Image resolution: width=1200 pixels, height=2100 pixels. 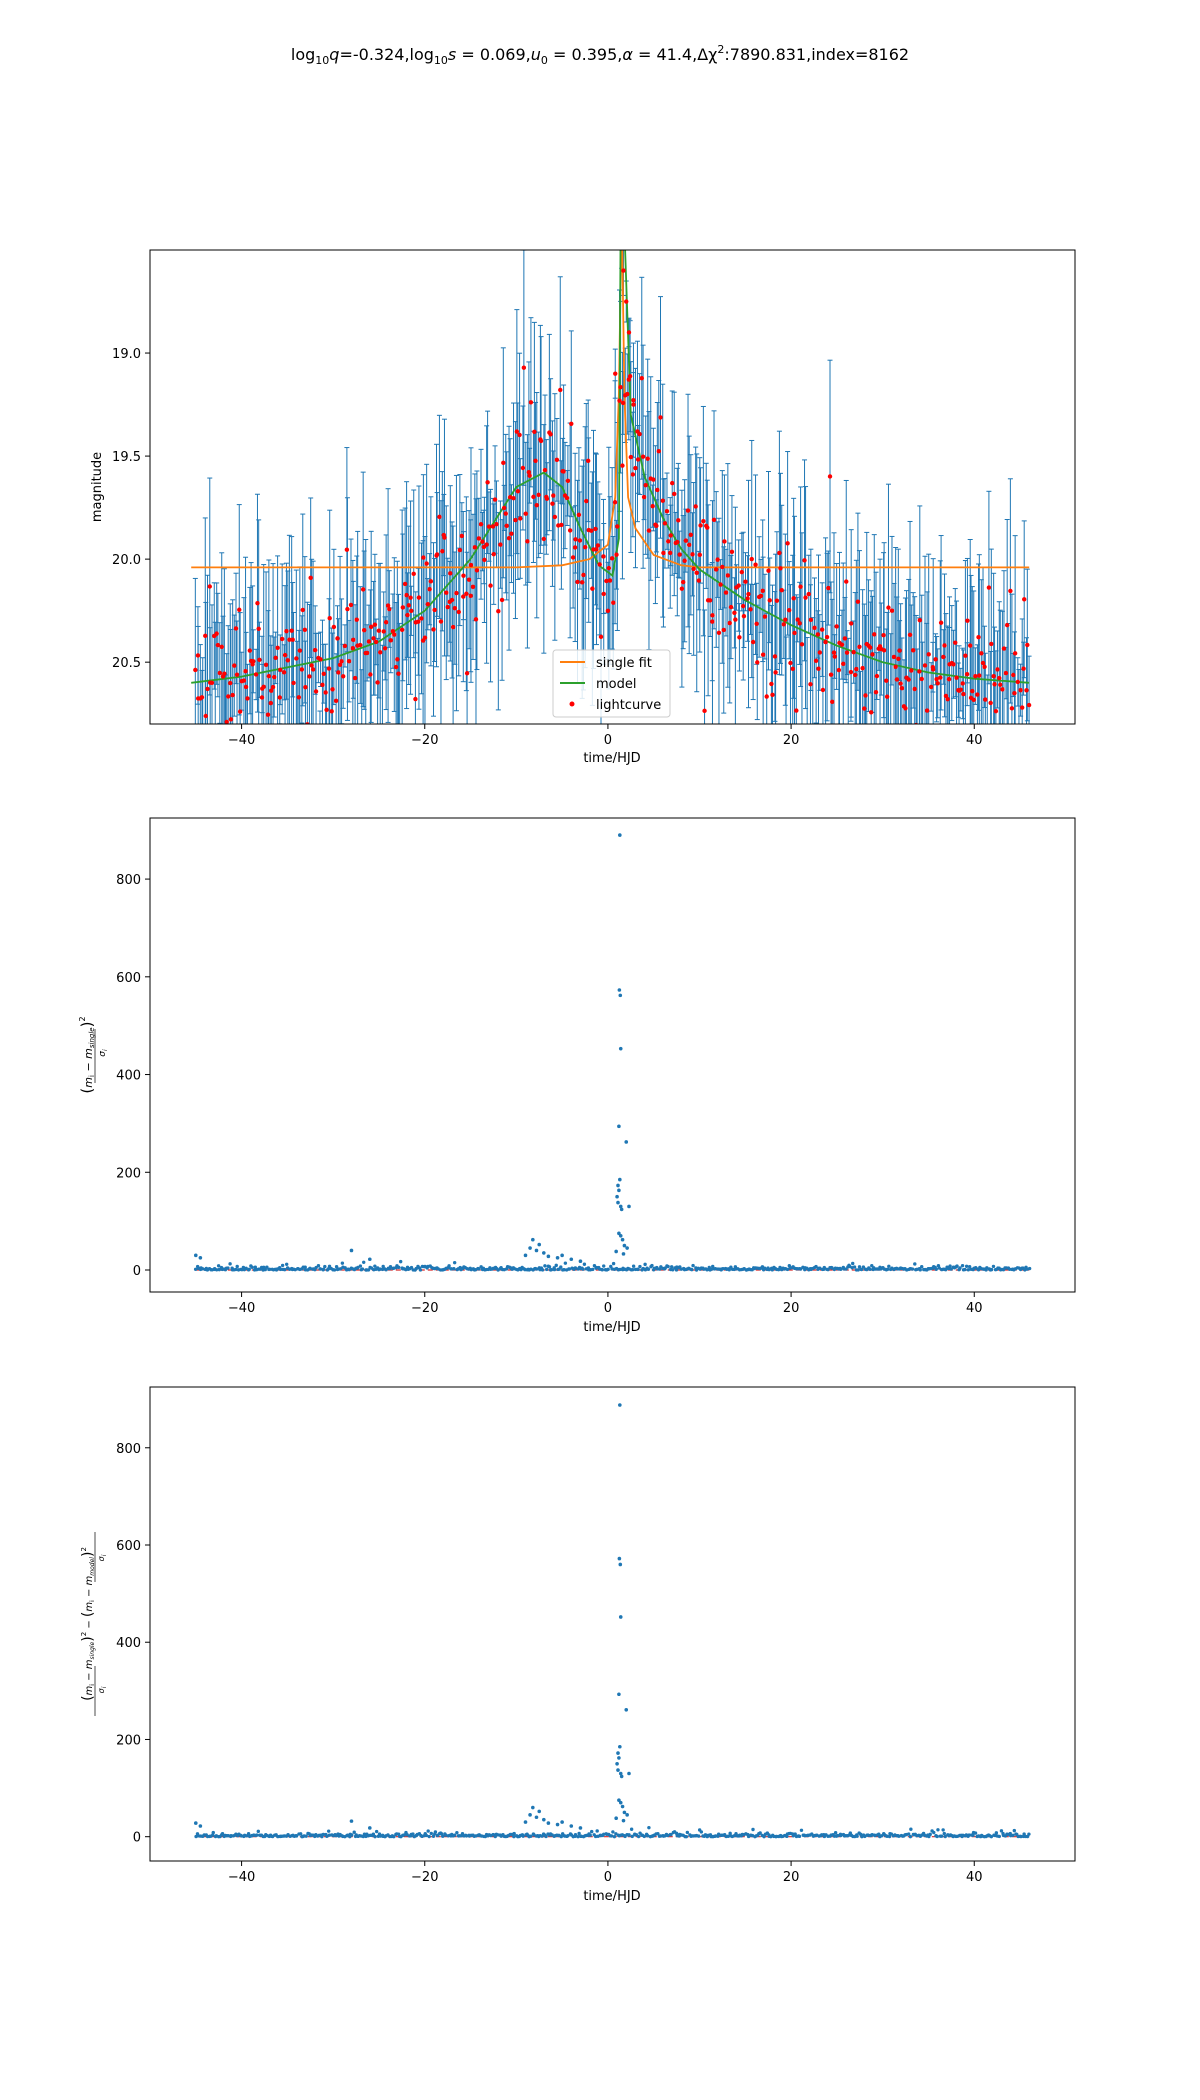 I want to click on chi2-single-y-tick-label: 200, so click(x=128, y=1173).